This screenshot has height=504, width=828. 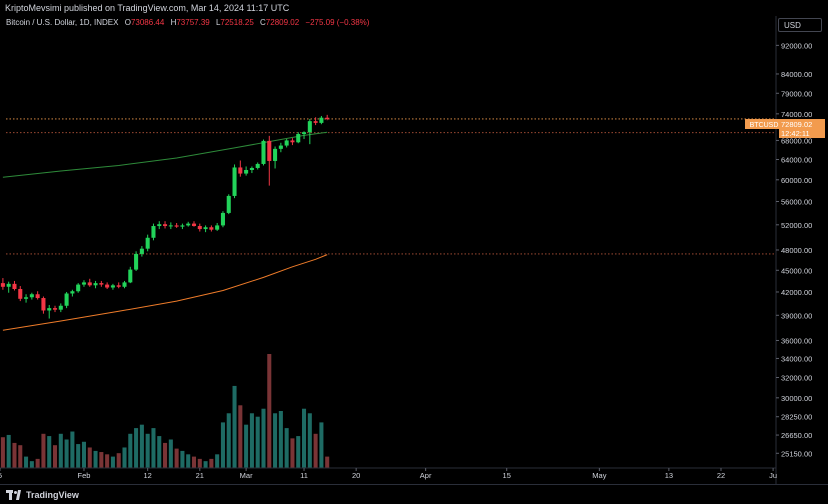 What do you see at coordinates (148, 22) in the screenshot?
I see `legend-open-value: 73086.44` at bounding box center [148, 22].